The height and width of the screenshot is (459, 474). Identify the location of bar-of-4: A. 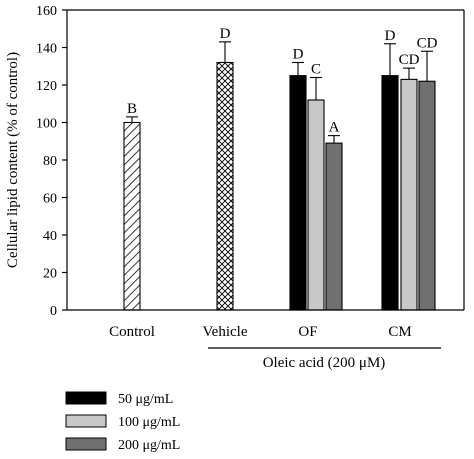
(334, 215).